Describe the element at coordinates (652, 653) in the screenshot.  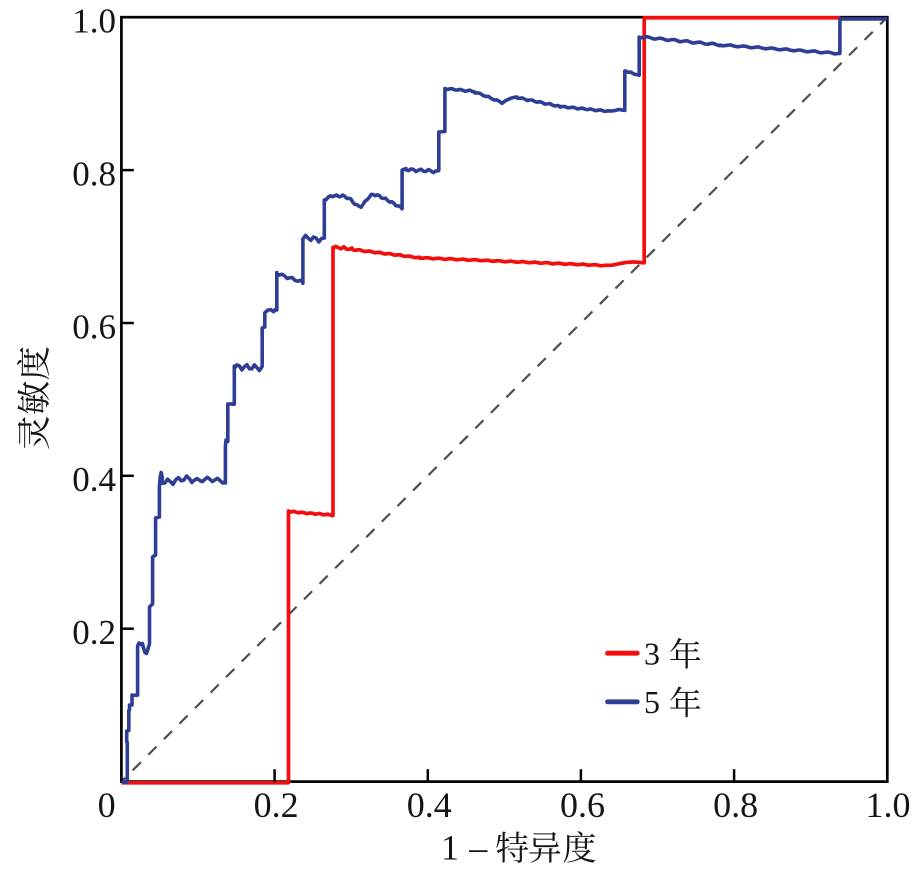
I see `svg-text: 3` at that location.